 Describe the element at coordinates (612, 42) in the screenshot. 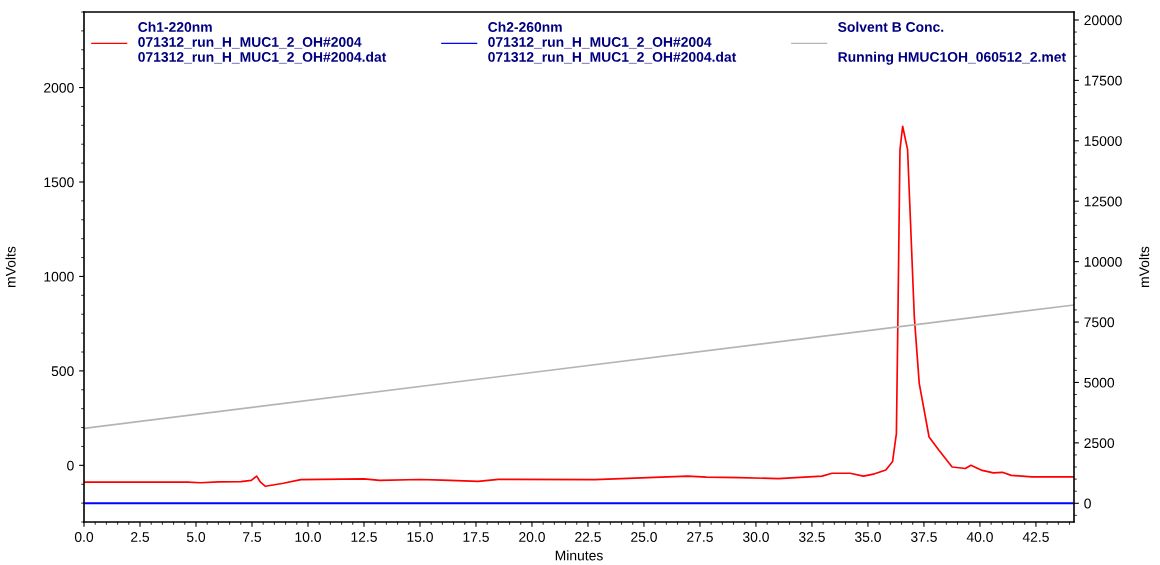

I see `legend-label: Ch2-260nm 071312_run_H_MUC1_2_OH#2004 071312_run_H_MUC1_2_OH#2004.dat` at that location.